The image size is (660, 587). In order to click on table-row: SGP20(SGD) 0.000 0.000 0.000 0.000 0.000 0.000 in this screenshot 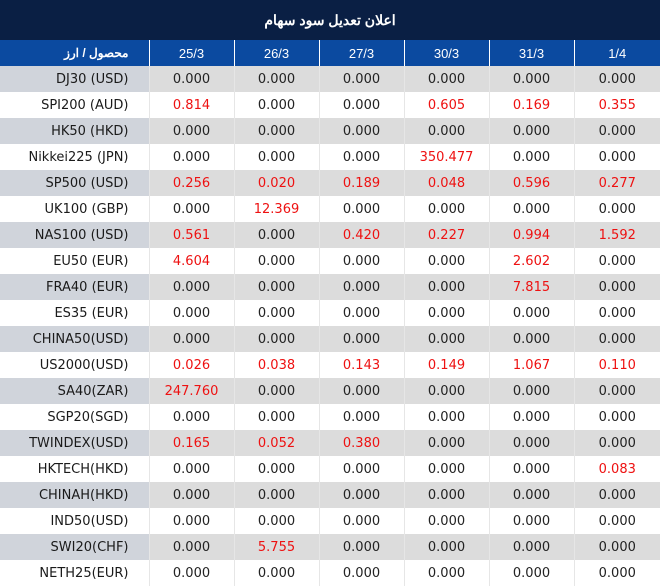, I will do `click(330, 417)`.